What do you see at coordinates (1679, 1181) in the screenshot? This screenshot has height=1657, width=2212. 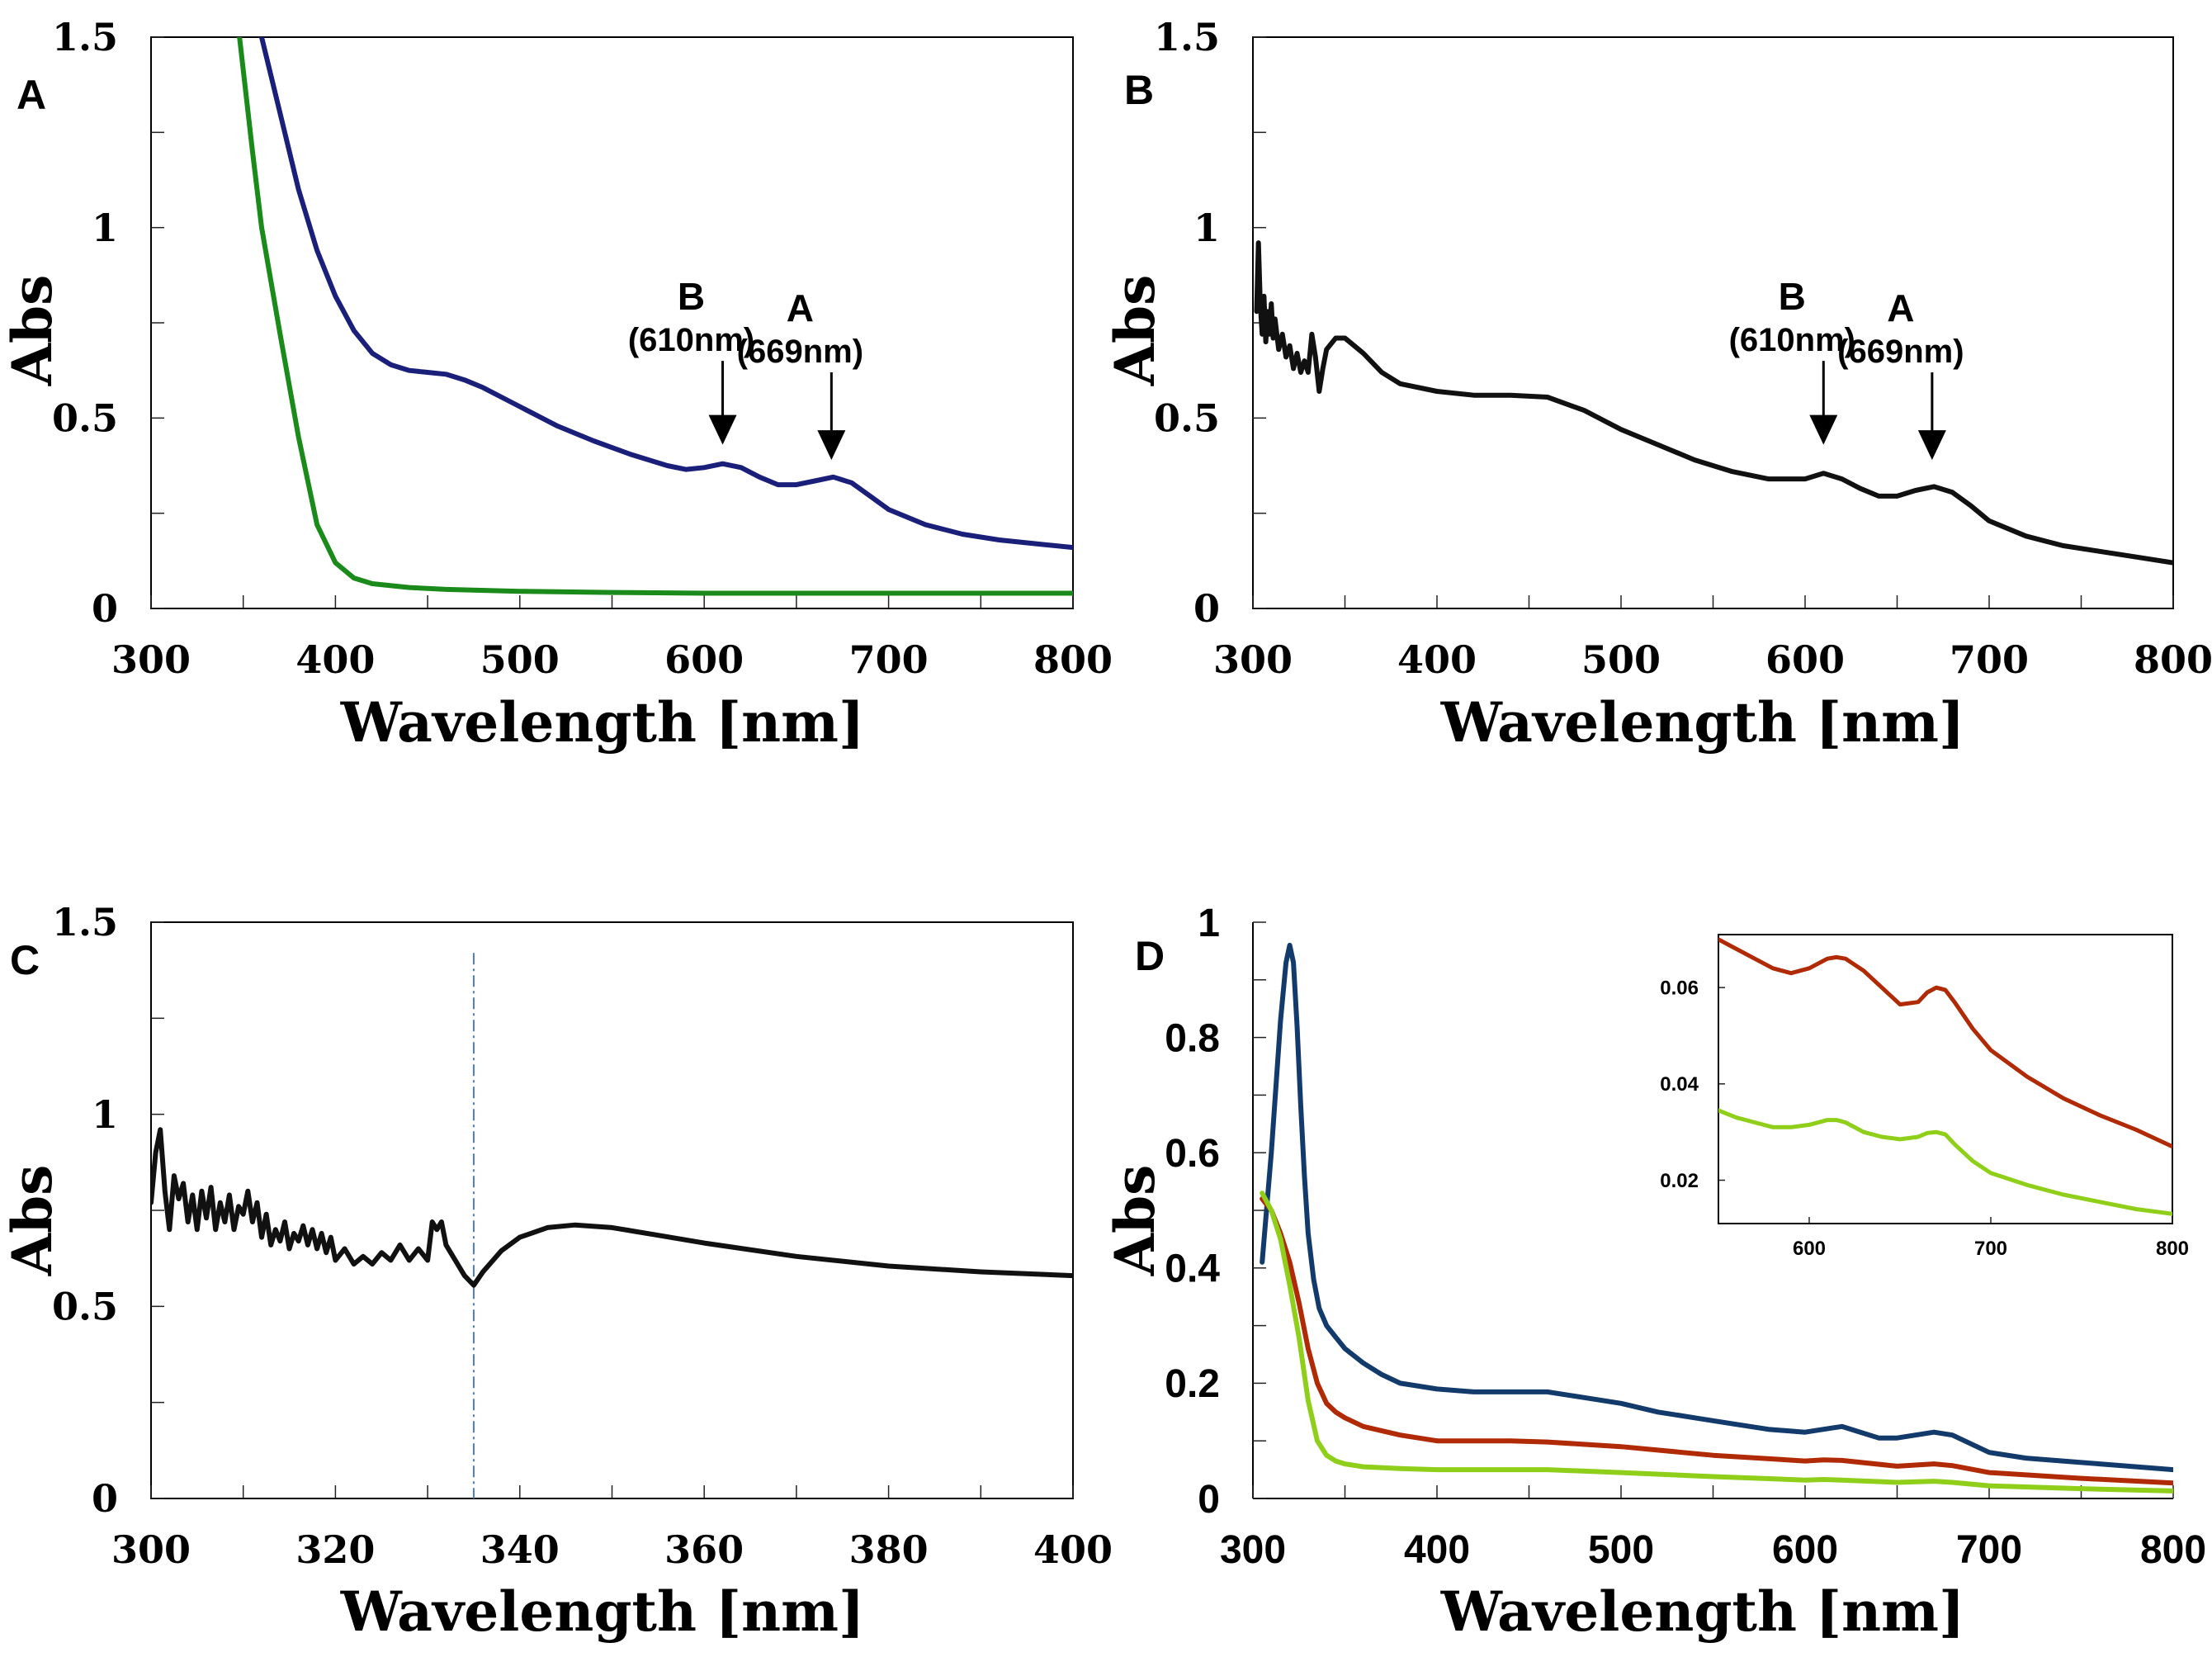 I see `y-tick-label: 0.02` at bounding box center [1679, 1181].